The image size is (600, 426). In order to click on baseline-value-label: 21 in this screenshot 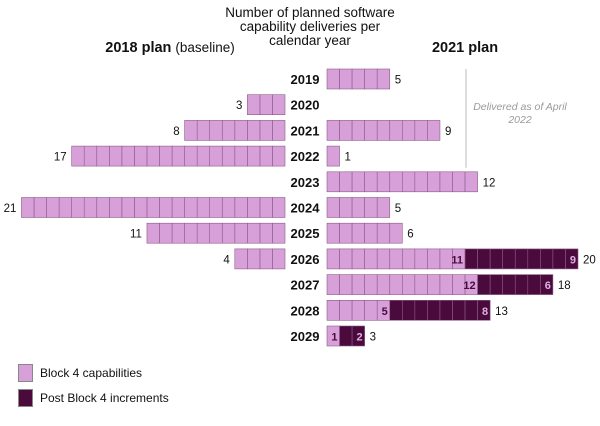, I will do `click(10, 209)`.